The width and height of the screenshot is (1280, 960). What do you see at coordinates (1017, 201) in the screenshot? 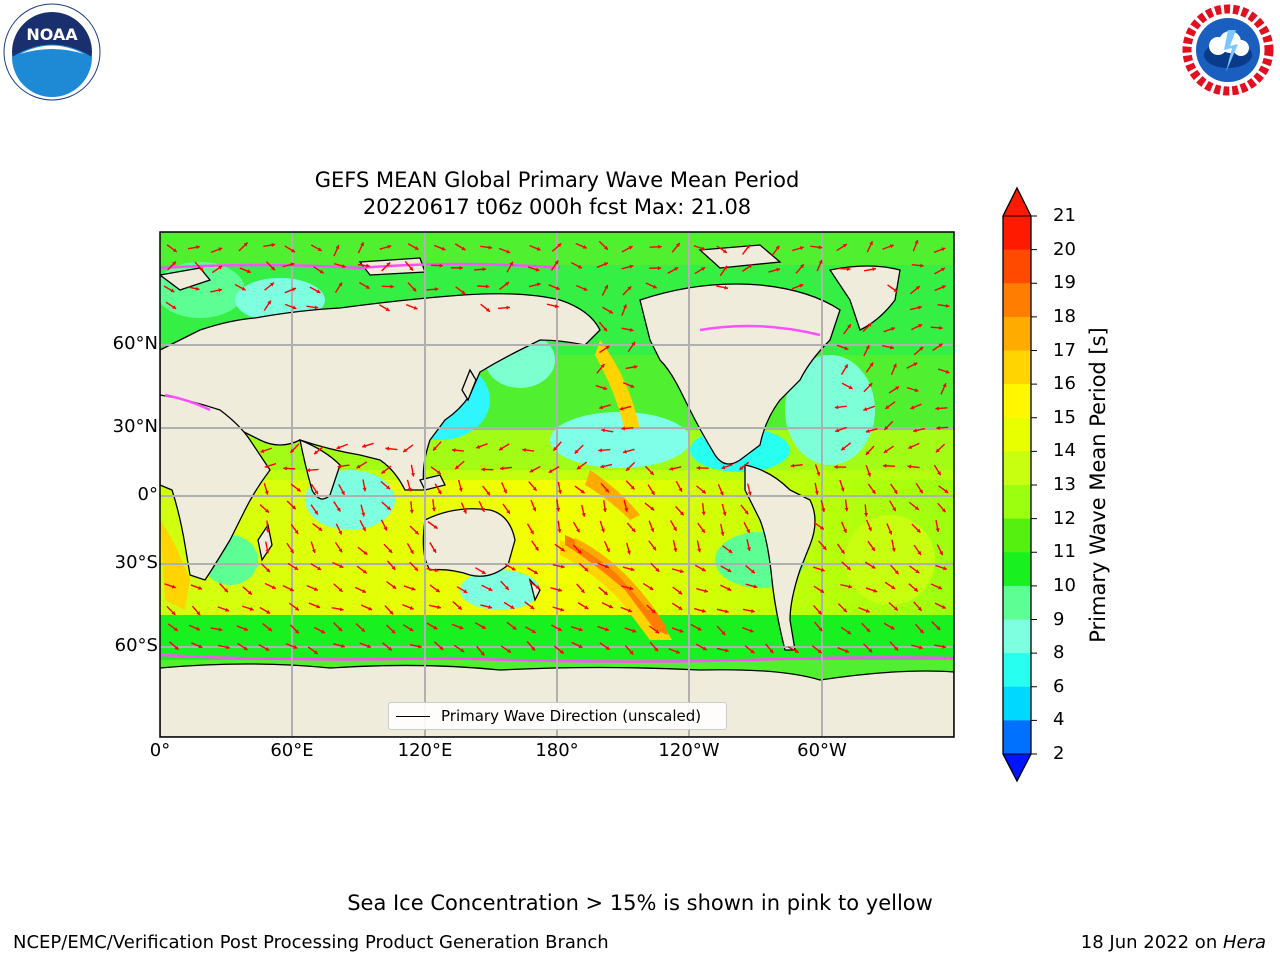
I see `colorbar-max-arrow` at bounding box center [1017, 201].